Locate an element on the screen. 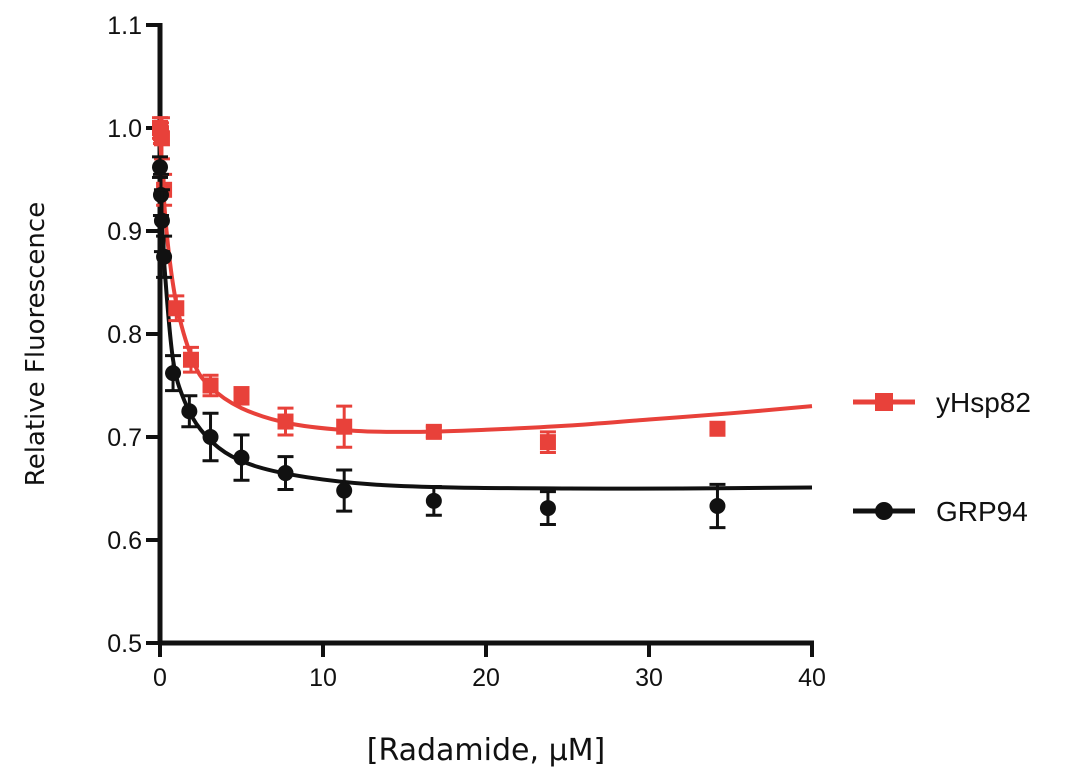 The height and width of the screenshot is (777, 1073). y-tick-label: 1.1 is located at coordinates (124, 26).